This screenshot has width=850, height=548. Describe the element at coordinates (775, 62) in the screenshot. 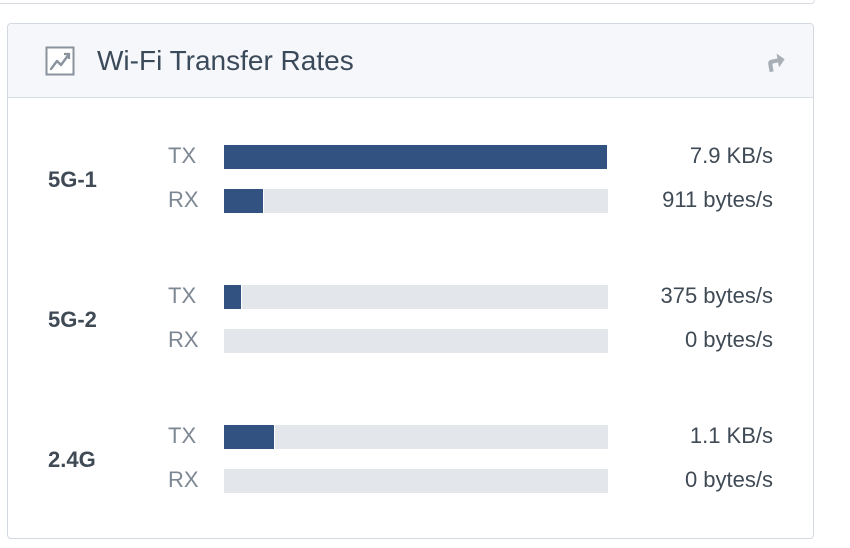

I see `expand-arrow-icon` at that location.